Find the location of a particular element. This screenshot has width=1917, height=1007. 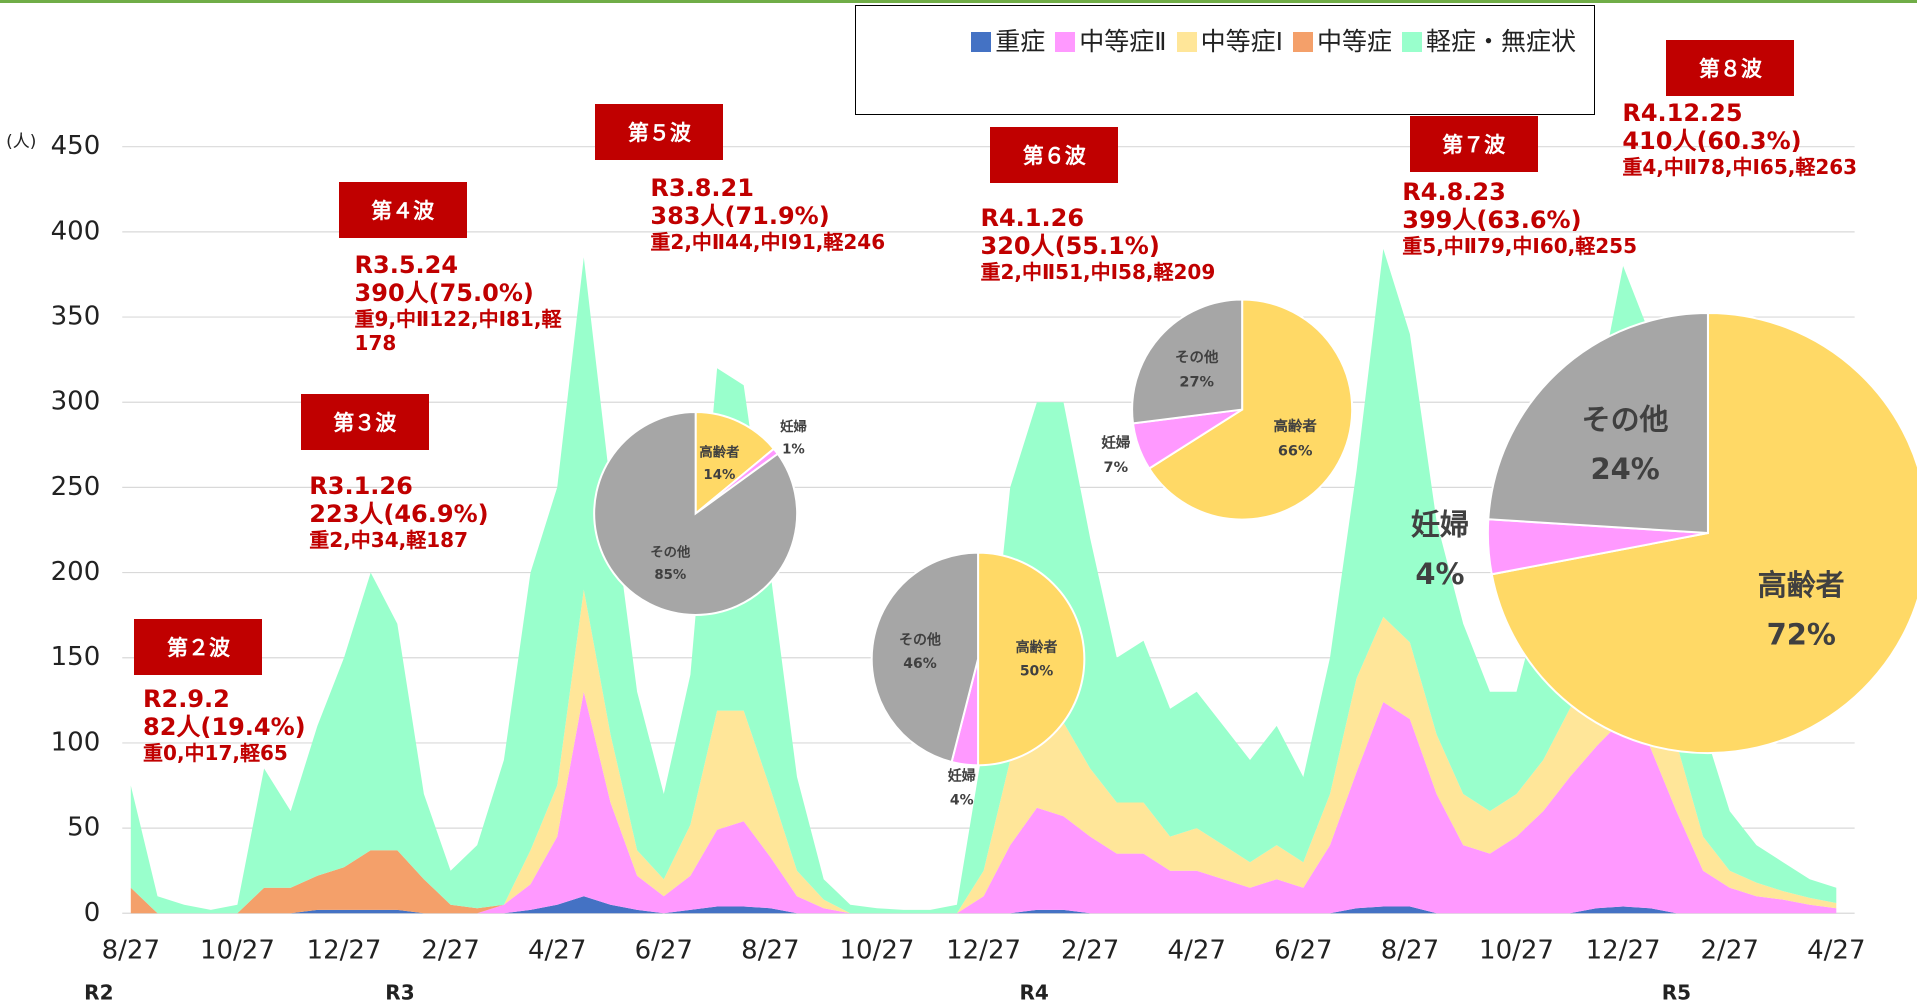

y-tick-label: 400 is located at coordinates (76, 231).